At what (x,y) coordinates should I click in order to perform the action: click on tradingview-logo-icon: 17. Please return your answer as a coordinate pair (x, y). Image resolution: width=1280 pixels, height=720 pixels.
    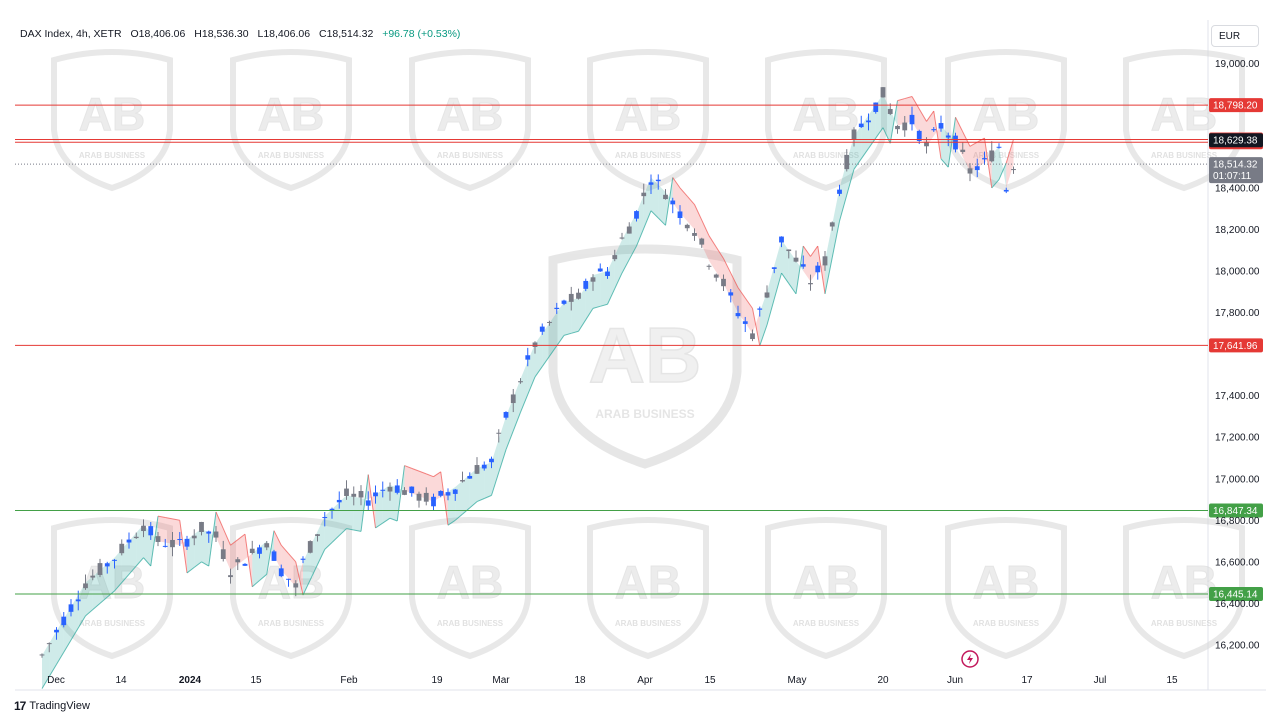
    Looking at the image, I should click on (20, 706).